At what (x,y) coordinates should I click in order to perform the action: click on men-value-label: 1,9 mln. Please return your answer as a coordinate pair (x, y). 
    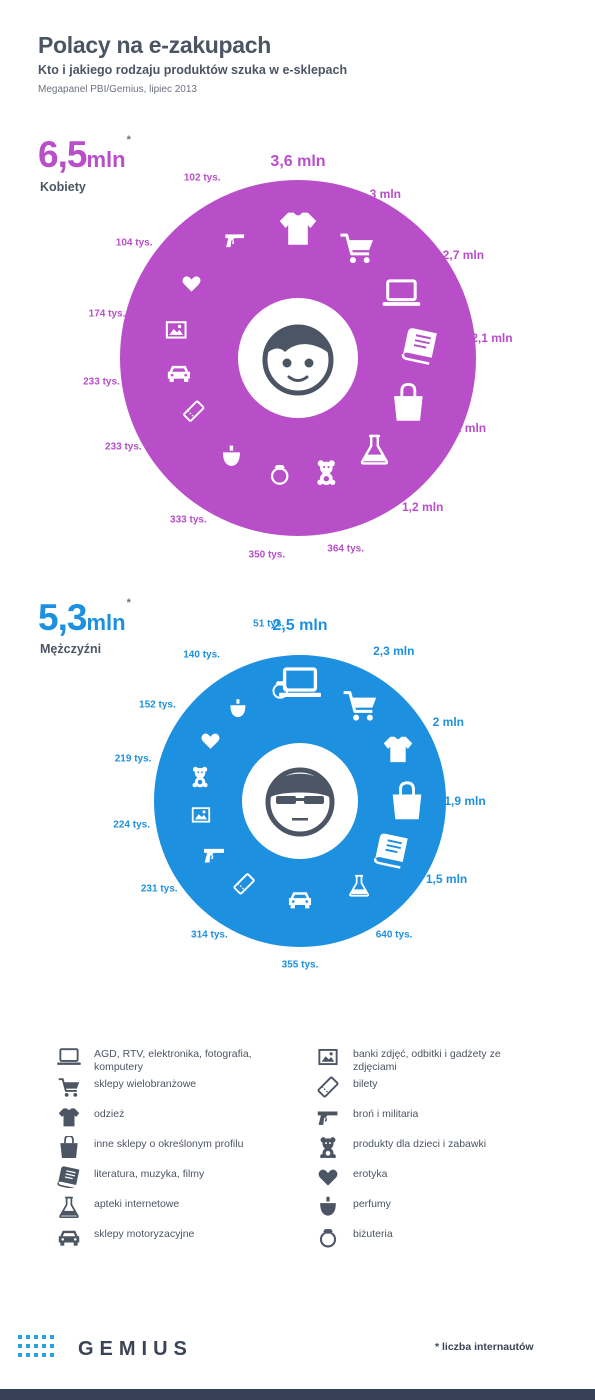
    Looking at the image, I should click on (465, 801).